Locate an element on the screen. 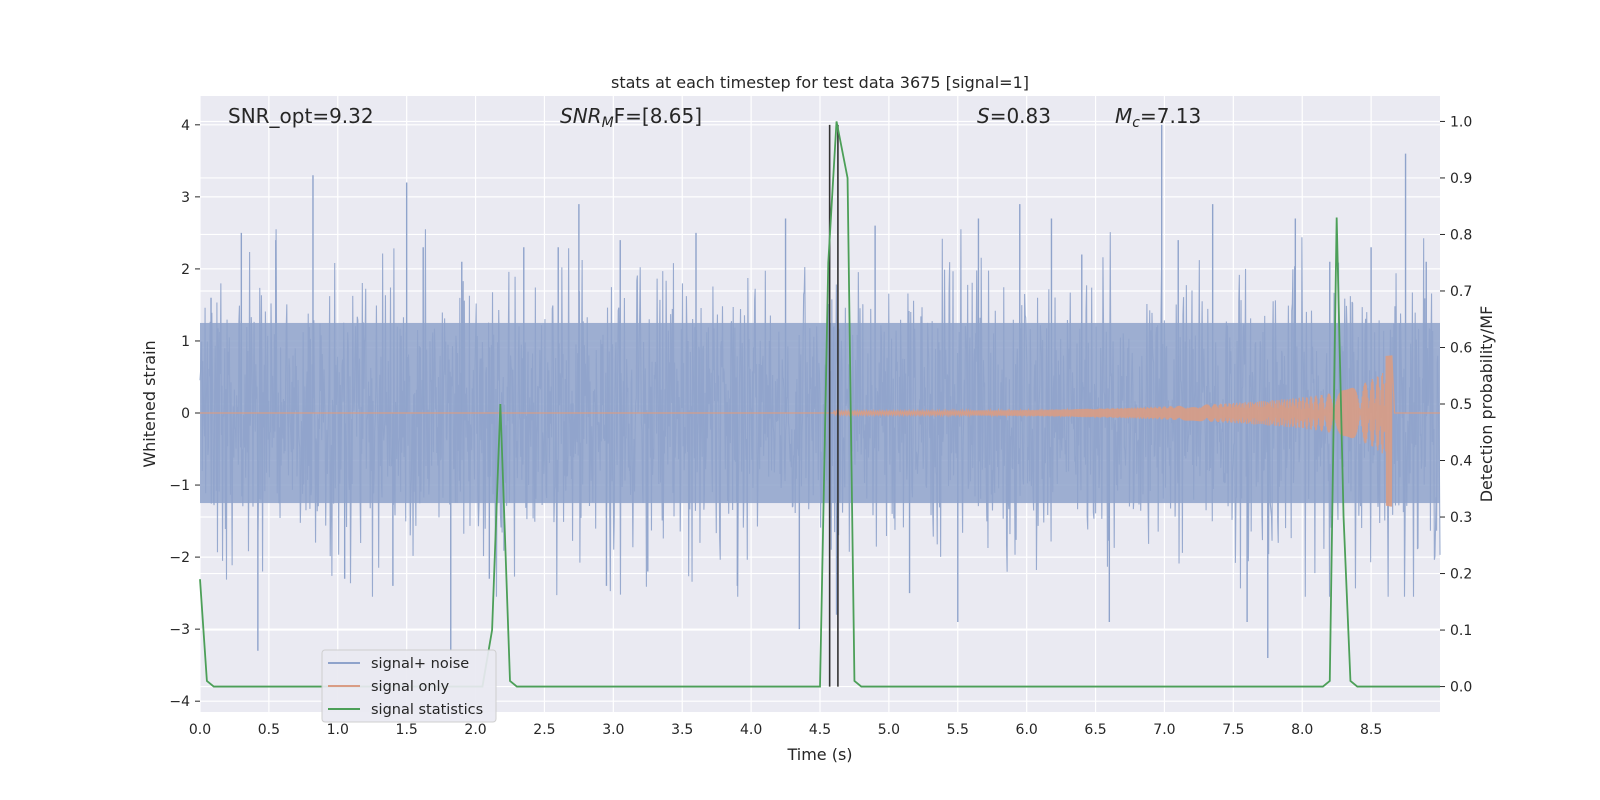  y-axis-label: Whitened strain is located at coordinates (149, 403).